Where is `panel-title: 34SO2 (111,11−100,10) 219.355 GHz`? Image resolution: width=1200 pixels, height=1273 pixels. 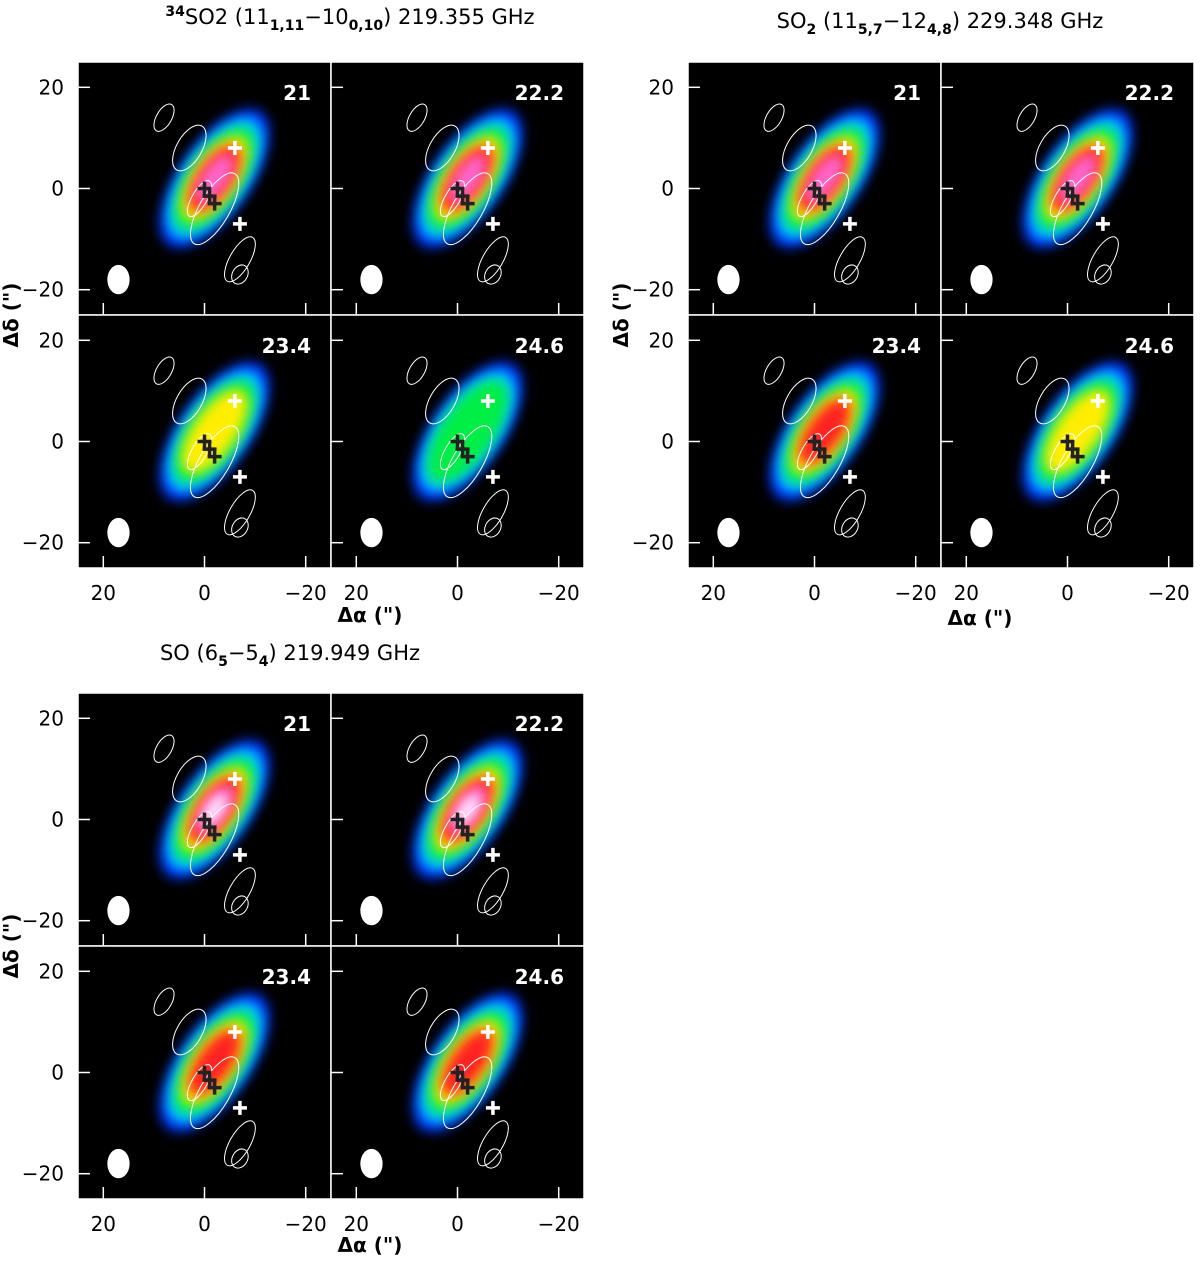 panel-title: 34SO2 (111,11−100,10) 219.355 GHz is located at coordinates (349, 19).